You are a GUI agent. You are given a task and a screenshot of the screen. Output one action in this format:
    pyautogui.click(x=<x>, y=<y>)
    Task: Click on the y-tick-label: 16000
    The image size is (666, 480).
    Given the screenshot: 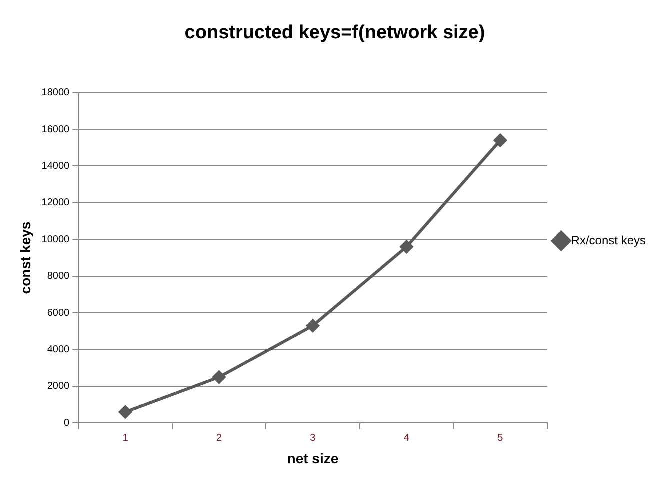 What is the action you would take?
    pyautogui.click(x=56, y=130)
    